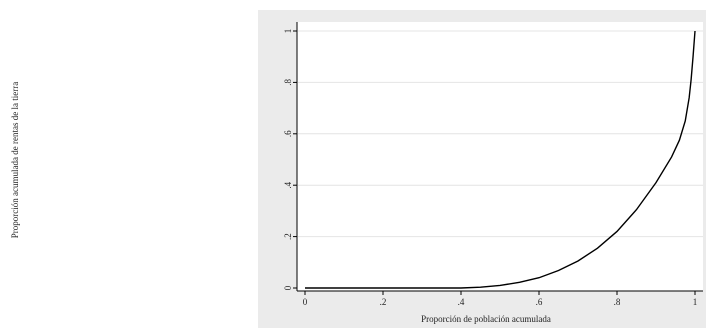 The height and width of the screenshot is (333, 706). I want to click on y-tick-label: .4, so click(288, 184).